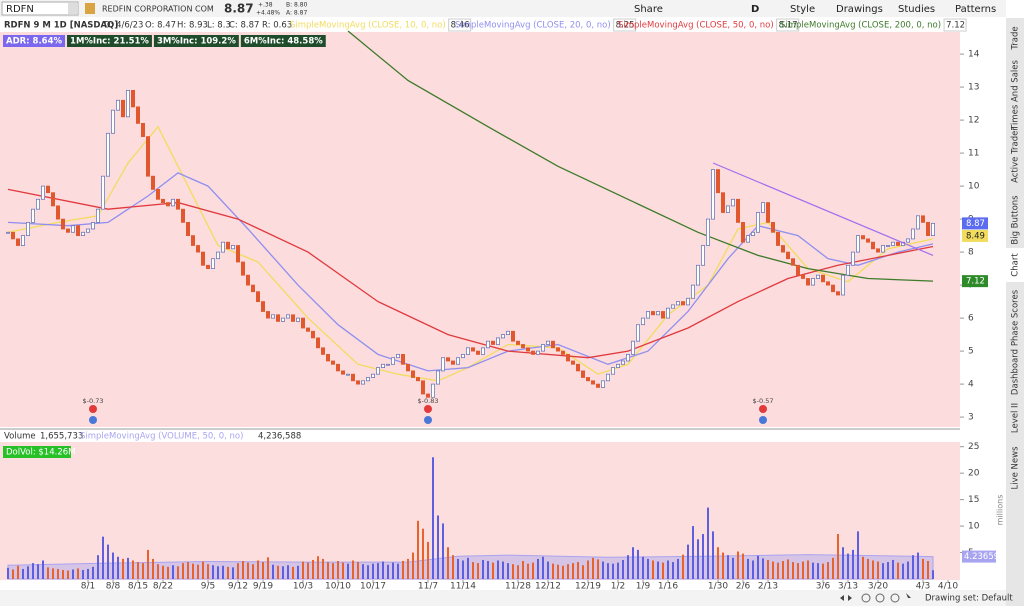  I want to click on sidebar-tab: Active Trader, so click(1016, 155).